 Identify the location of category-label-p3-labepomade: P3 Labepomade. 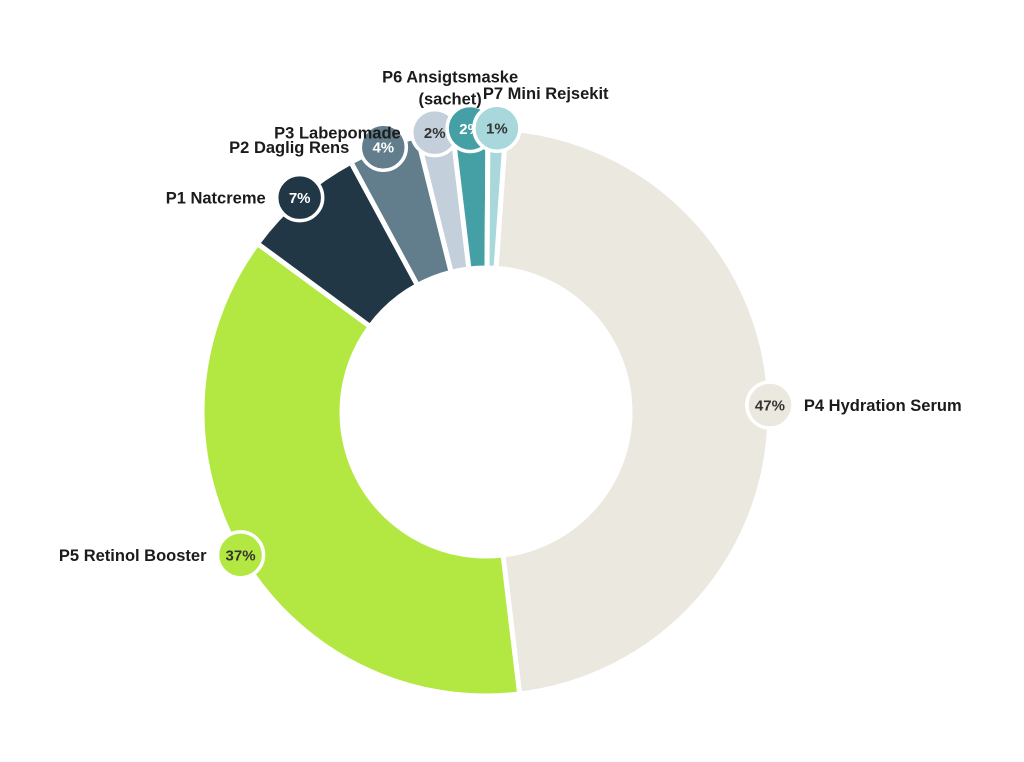
(337, 134).